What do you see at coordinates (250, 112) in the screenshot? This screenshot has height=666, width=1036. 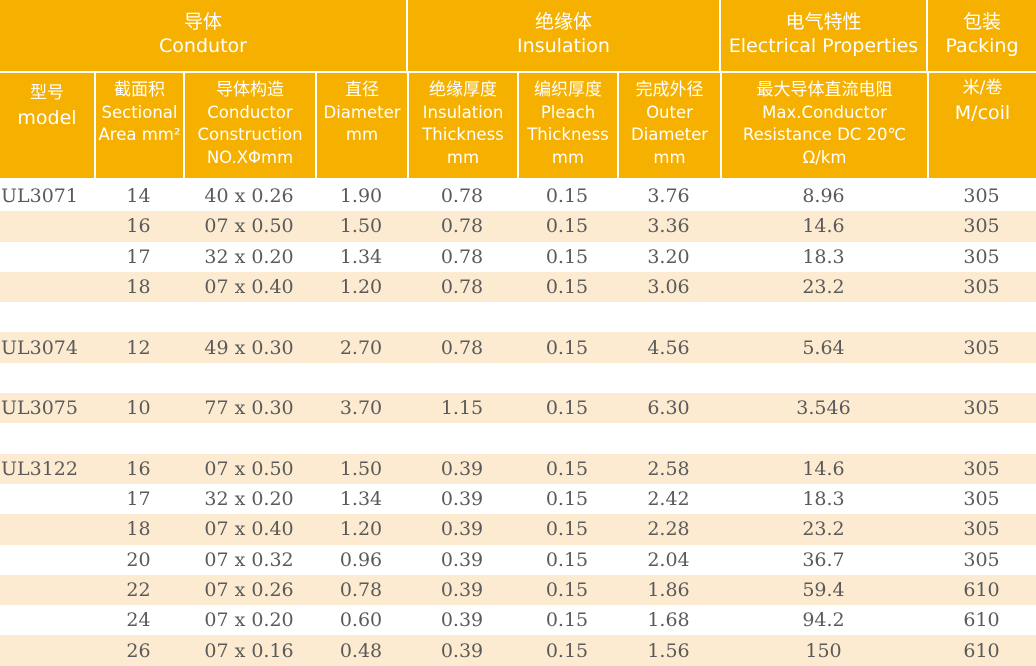 I see `column-header-en: Conductor` at bounding box center [250, 112].